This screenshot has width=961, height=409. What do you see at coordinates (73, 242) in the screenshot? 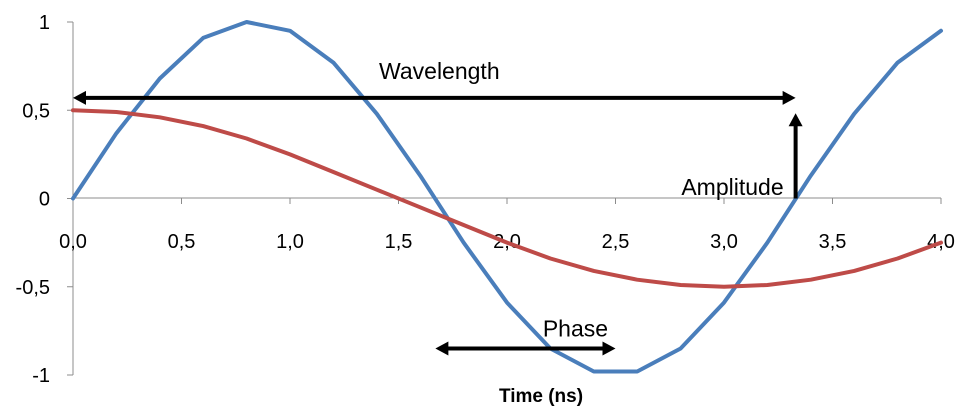
I see `x-tick-label: 0,0` at bounding box center [73, 242].